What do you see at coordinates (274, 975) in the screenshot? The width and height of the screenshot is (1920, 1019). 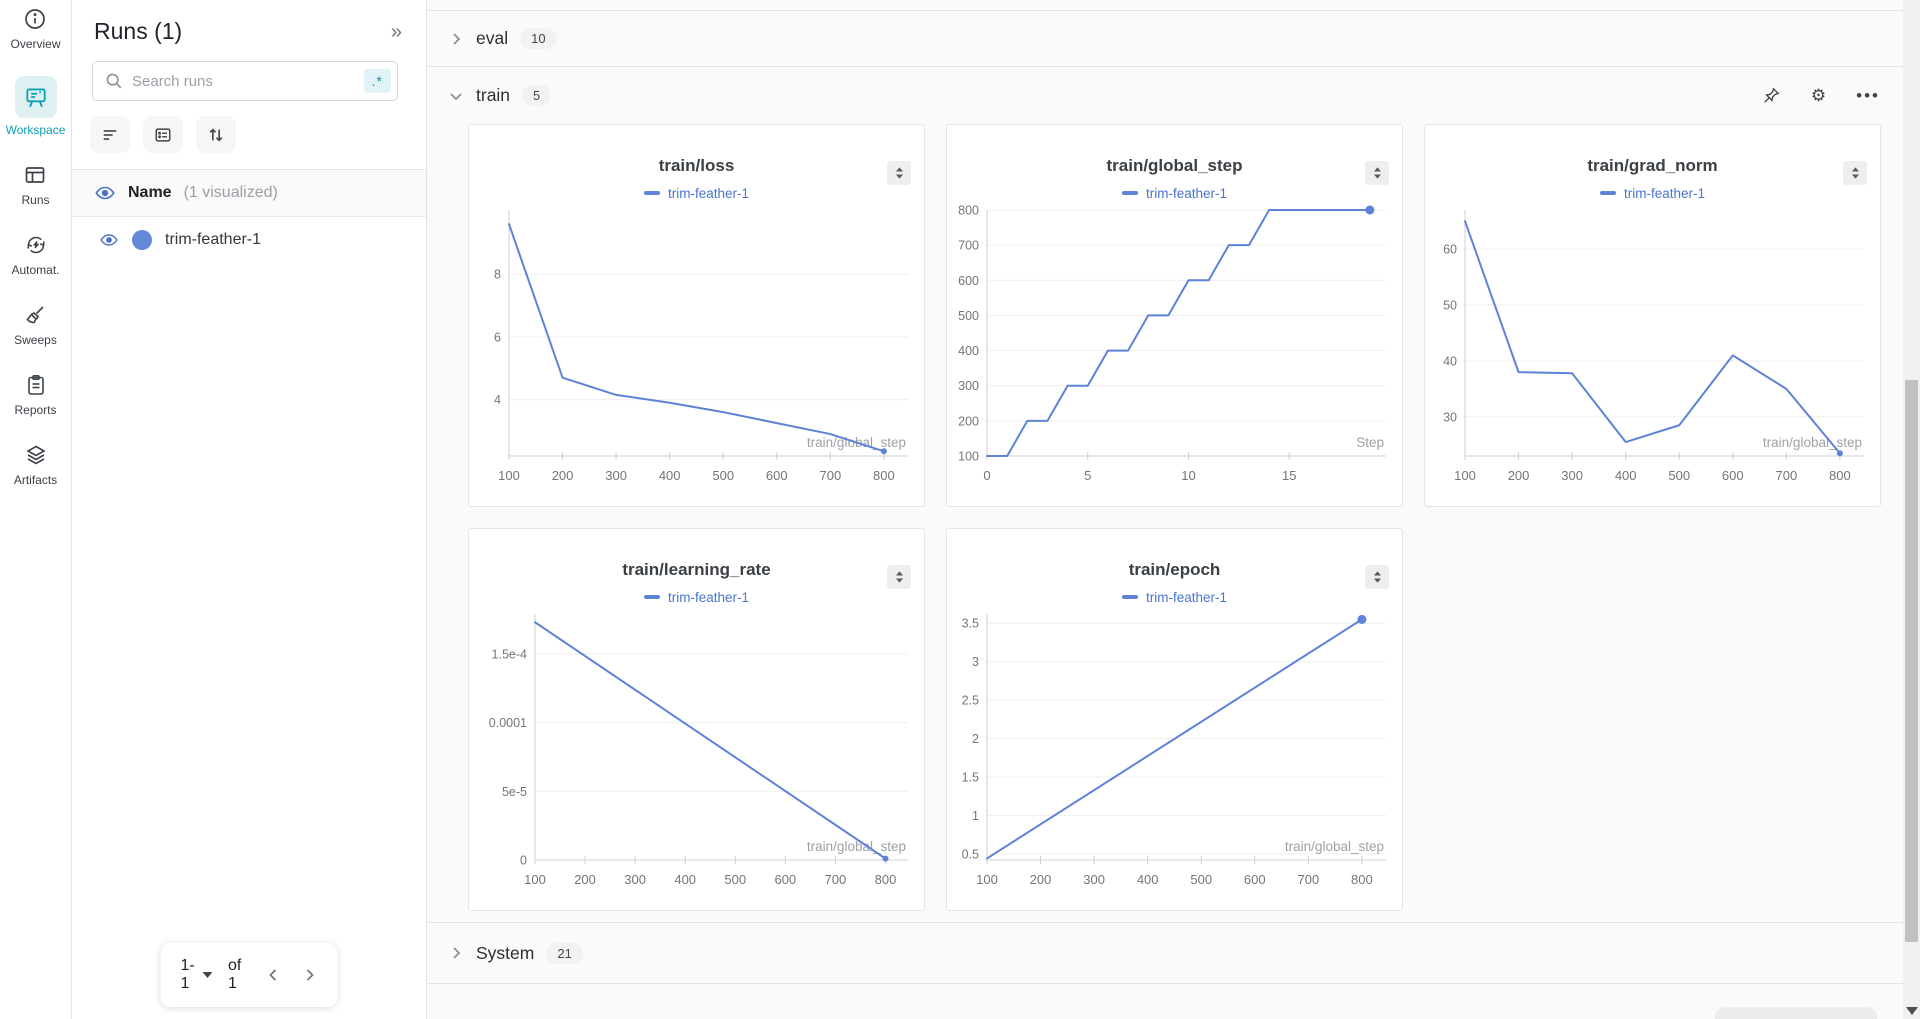 I see `prev-page-button` at bounding box center [274, 975].